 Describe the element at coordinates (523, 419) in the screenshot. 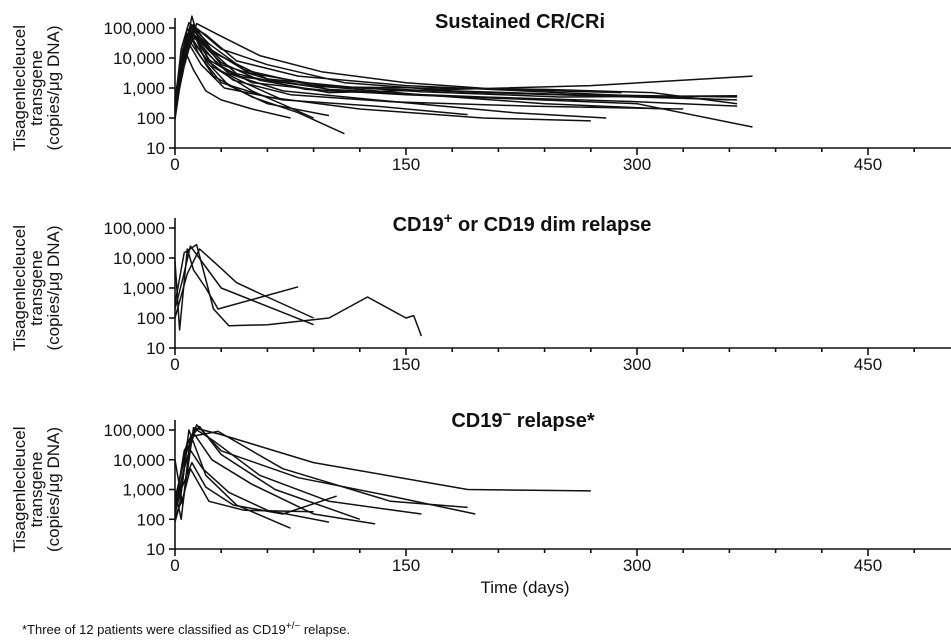

I see `panel-title: CD19− relapse*` at that location.